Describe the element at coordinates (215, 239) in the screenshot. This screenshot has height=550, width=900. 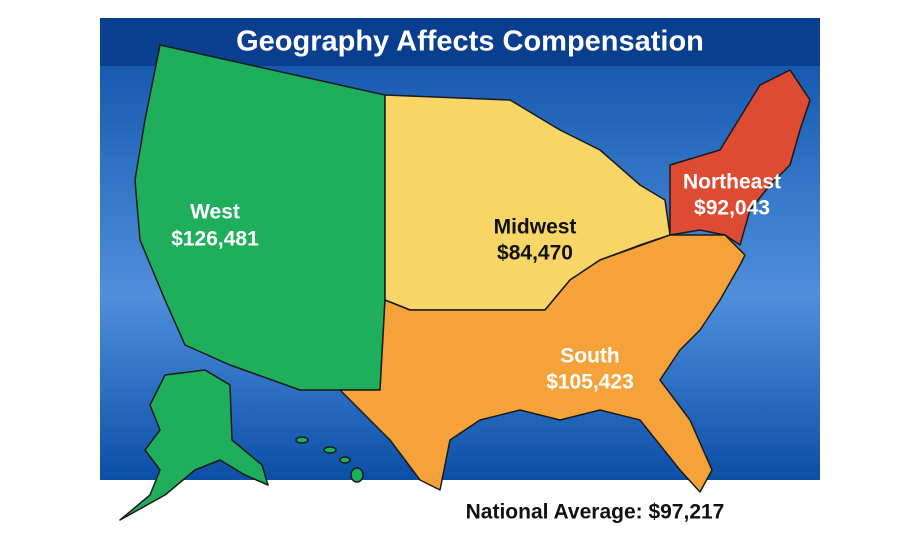
I see `region-value: $126,481` at that location.